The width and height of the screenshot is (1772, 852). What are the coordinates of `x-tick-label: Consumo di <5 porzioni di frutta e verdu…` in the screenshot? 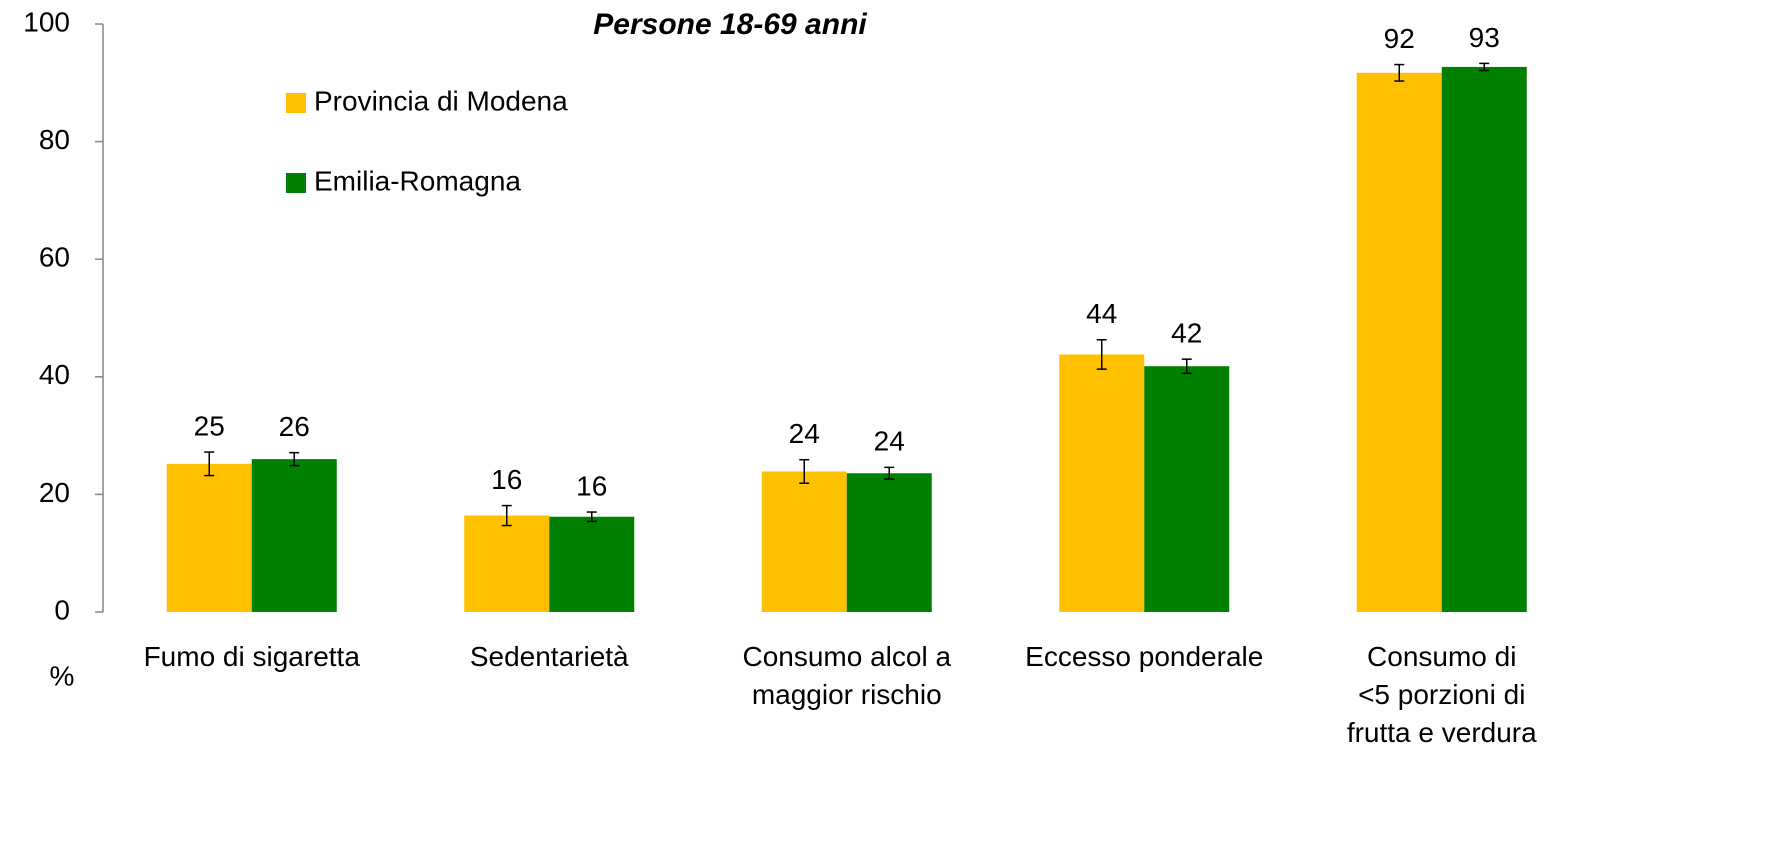 It's located at (1441, 694).